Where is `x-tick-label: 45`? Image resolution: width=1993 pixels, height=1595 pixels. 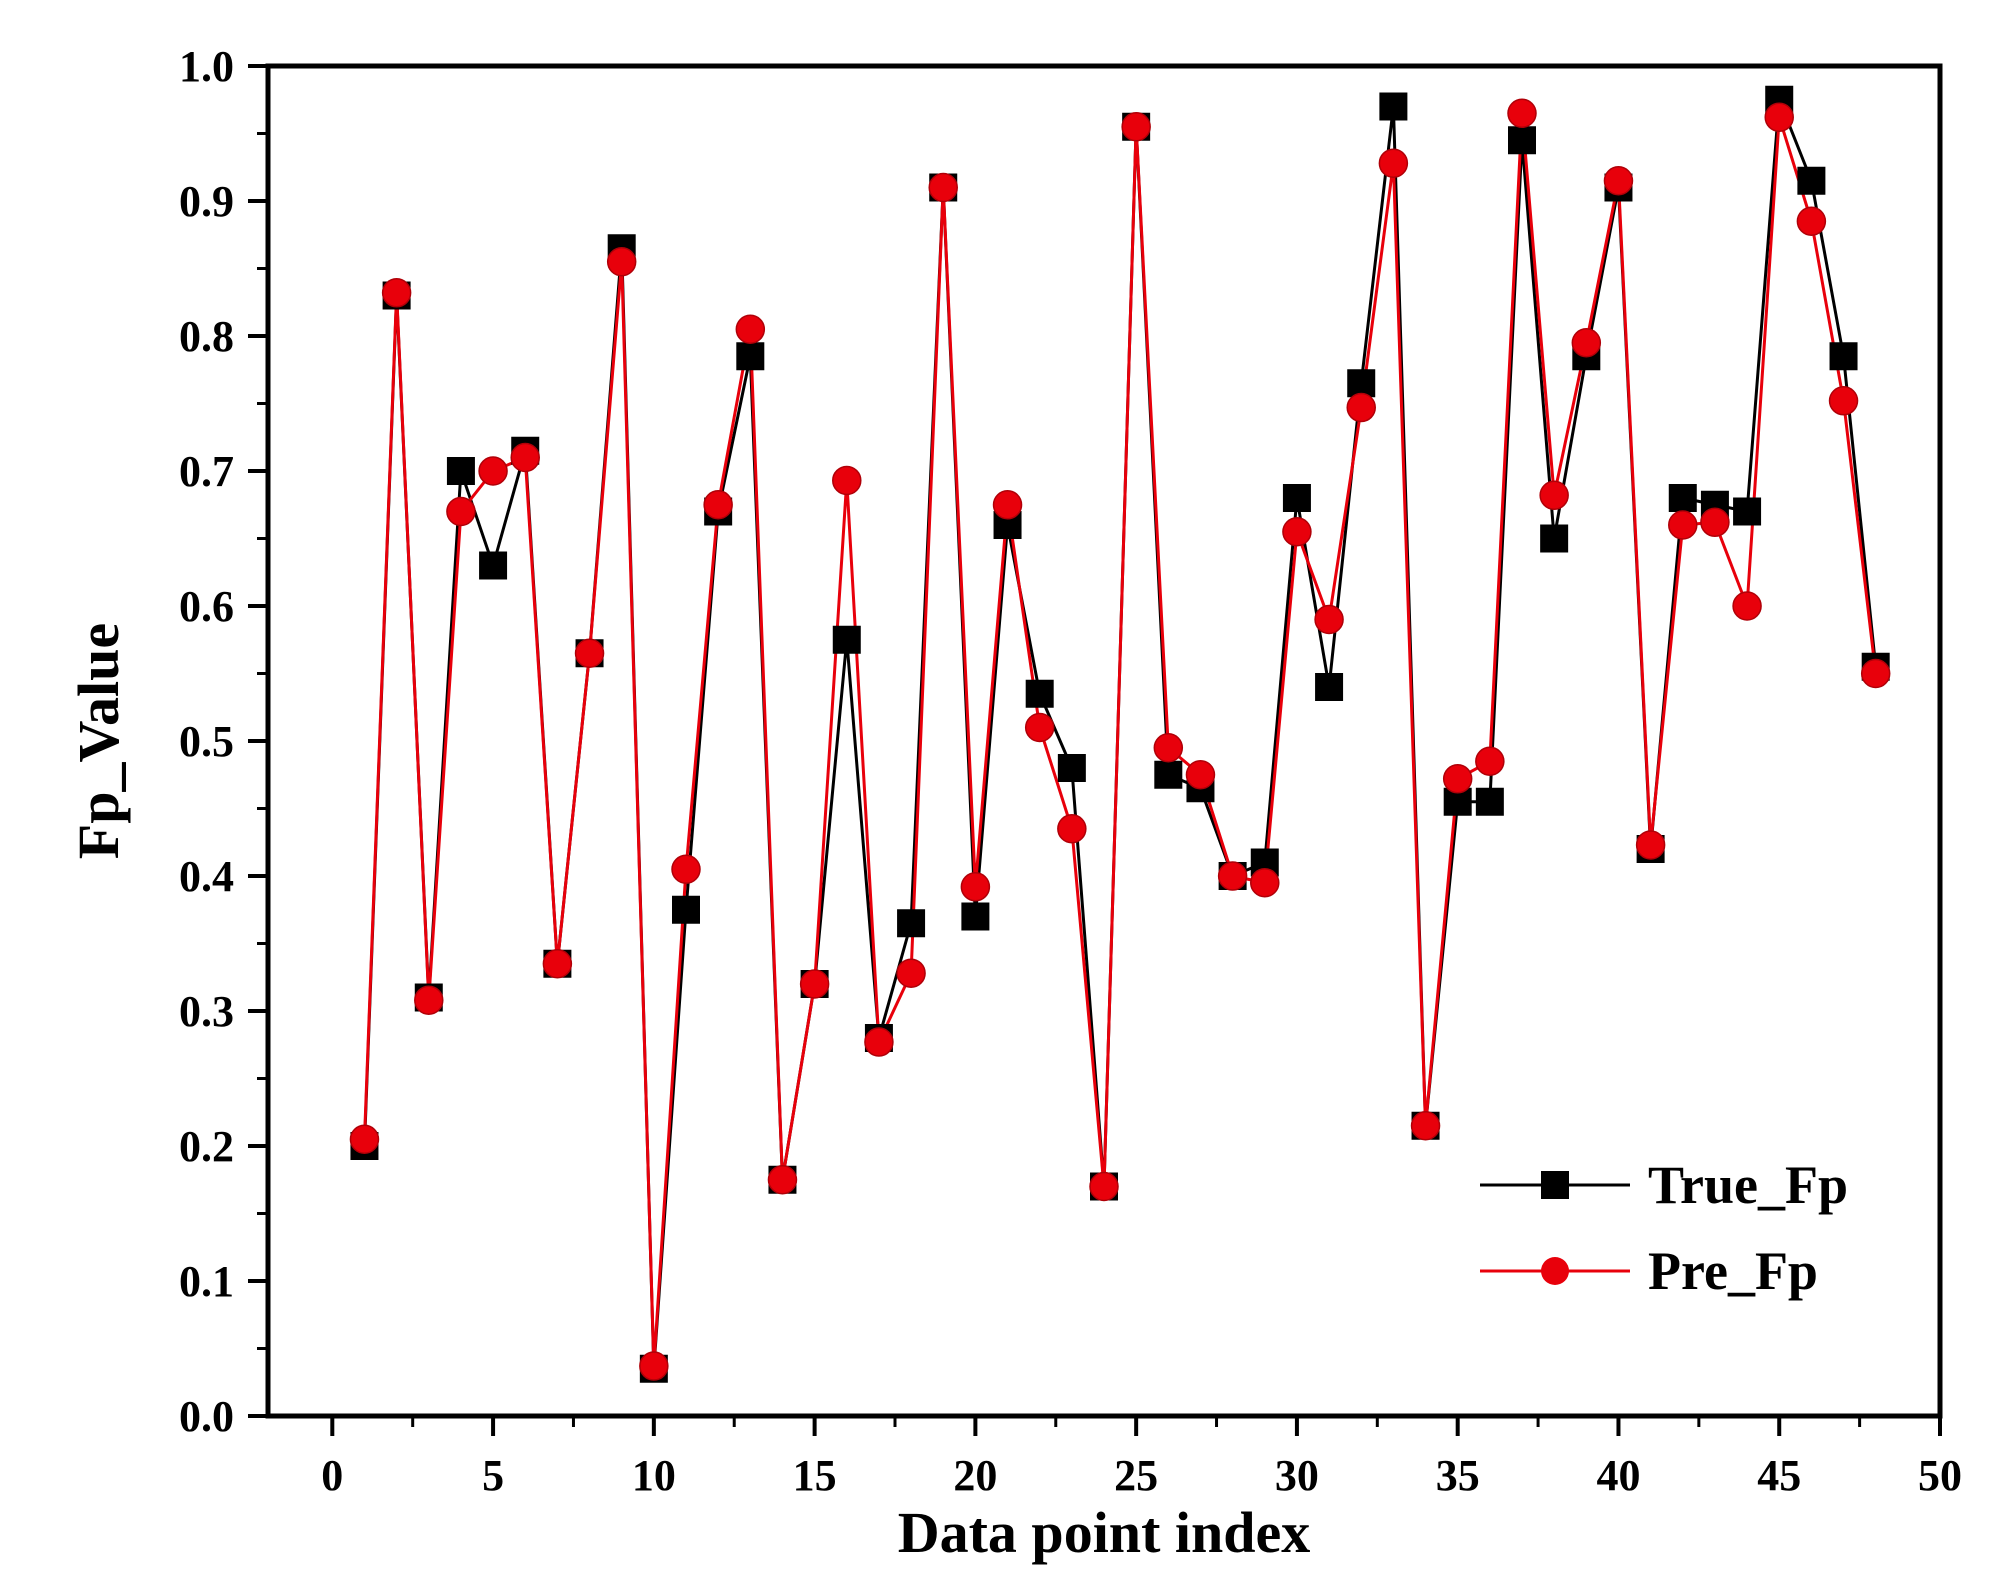
x-tick-label: 45 is located at coordinates (1779, 1475).